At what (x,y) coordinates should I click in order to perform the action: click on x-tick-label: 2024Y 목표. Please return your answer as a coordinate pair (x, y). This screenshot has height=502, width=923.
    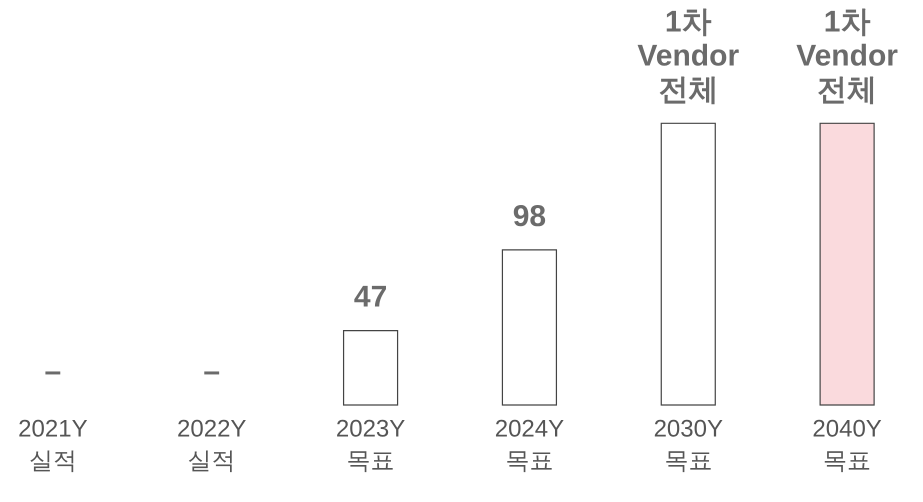
    Looking at the image, I should click on (529, 445).